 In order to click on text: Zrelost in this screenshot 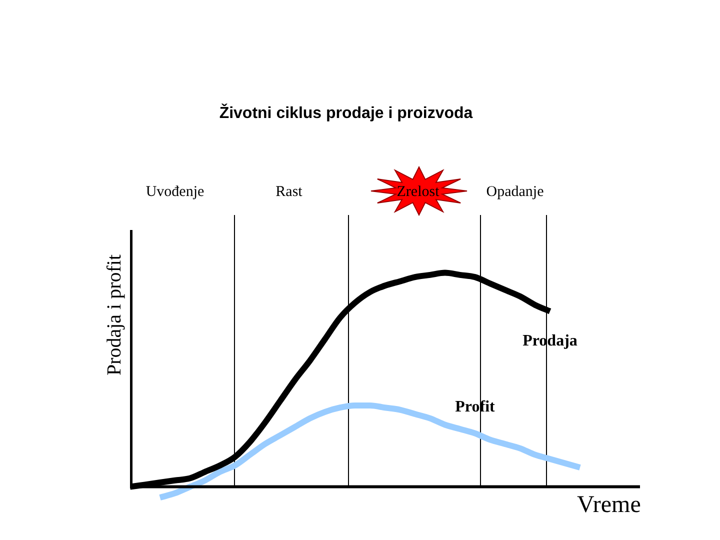, I will do `click(418, 192)`.